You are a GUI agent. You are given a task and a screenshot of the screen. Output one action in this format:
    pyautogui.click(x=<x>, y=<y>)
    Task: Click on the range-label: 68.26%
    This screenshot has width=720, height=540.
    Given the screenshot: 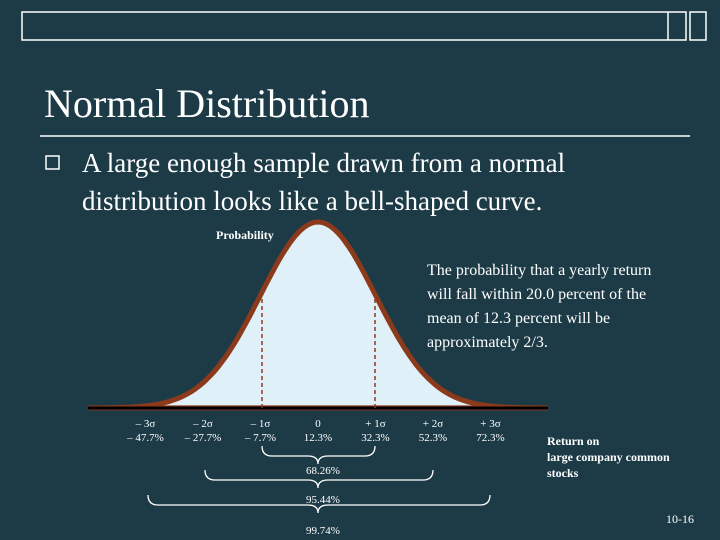 What is the action you would take?
    pyautogui.click(x=323, y=471)
    